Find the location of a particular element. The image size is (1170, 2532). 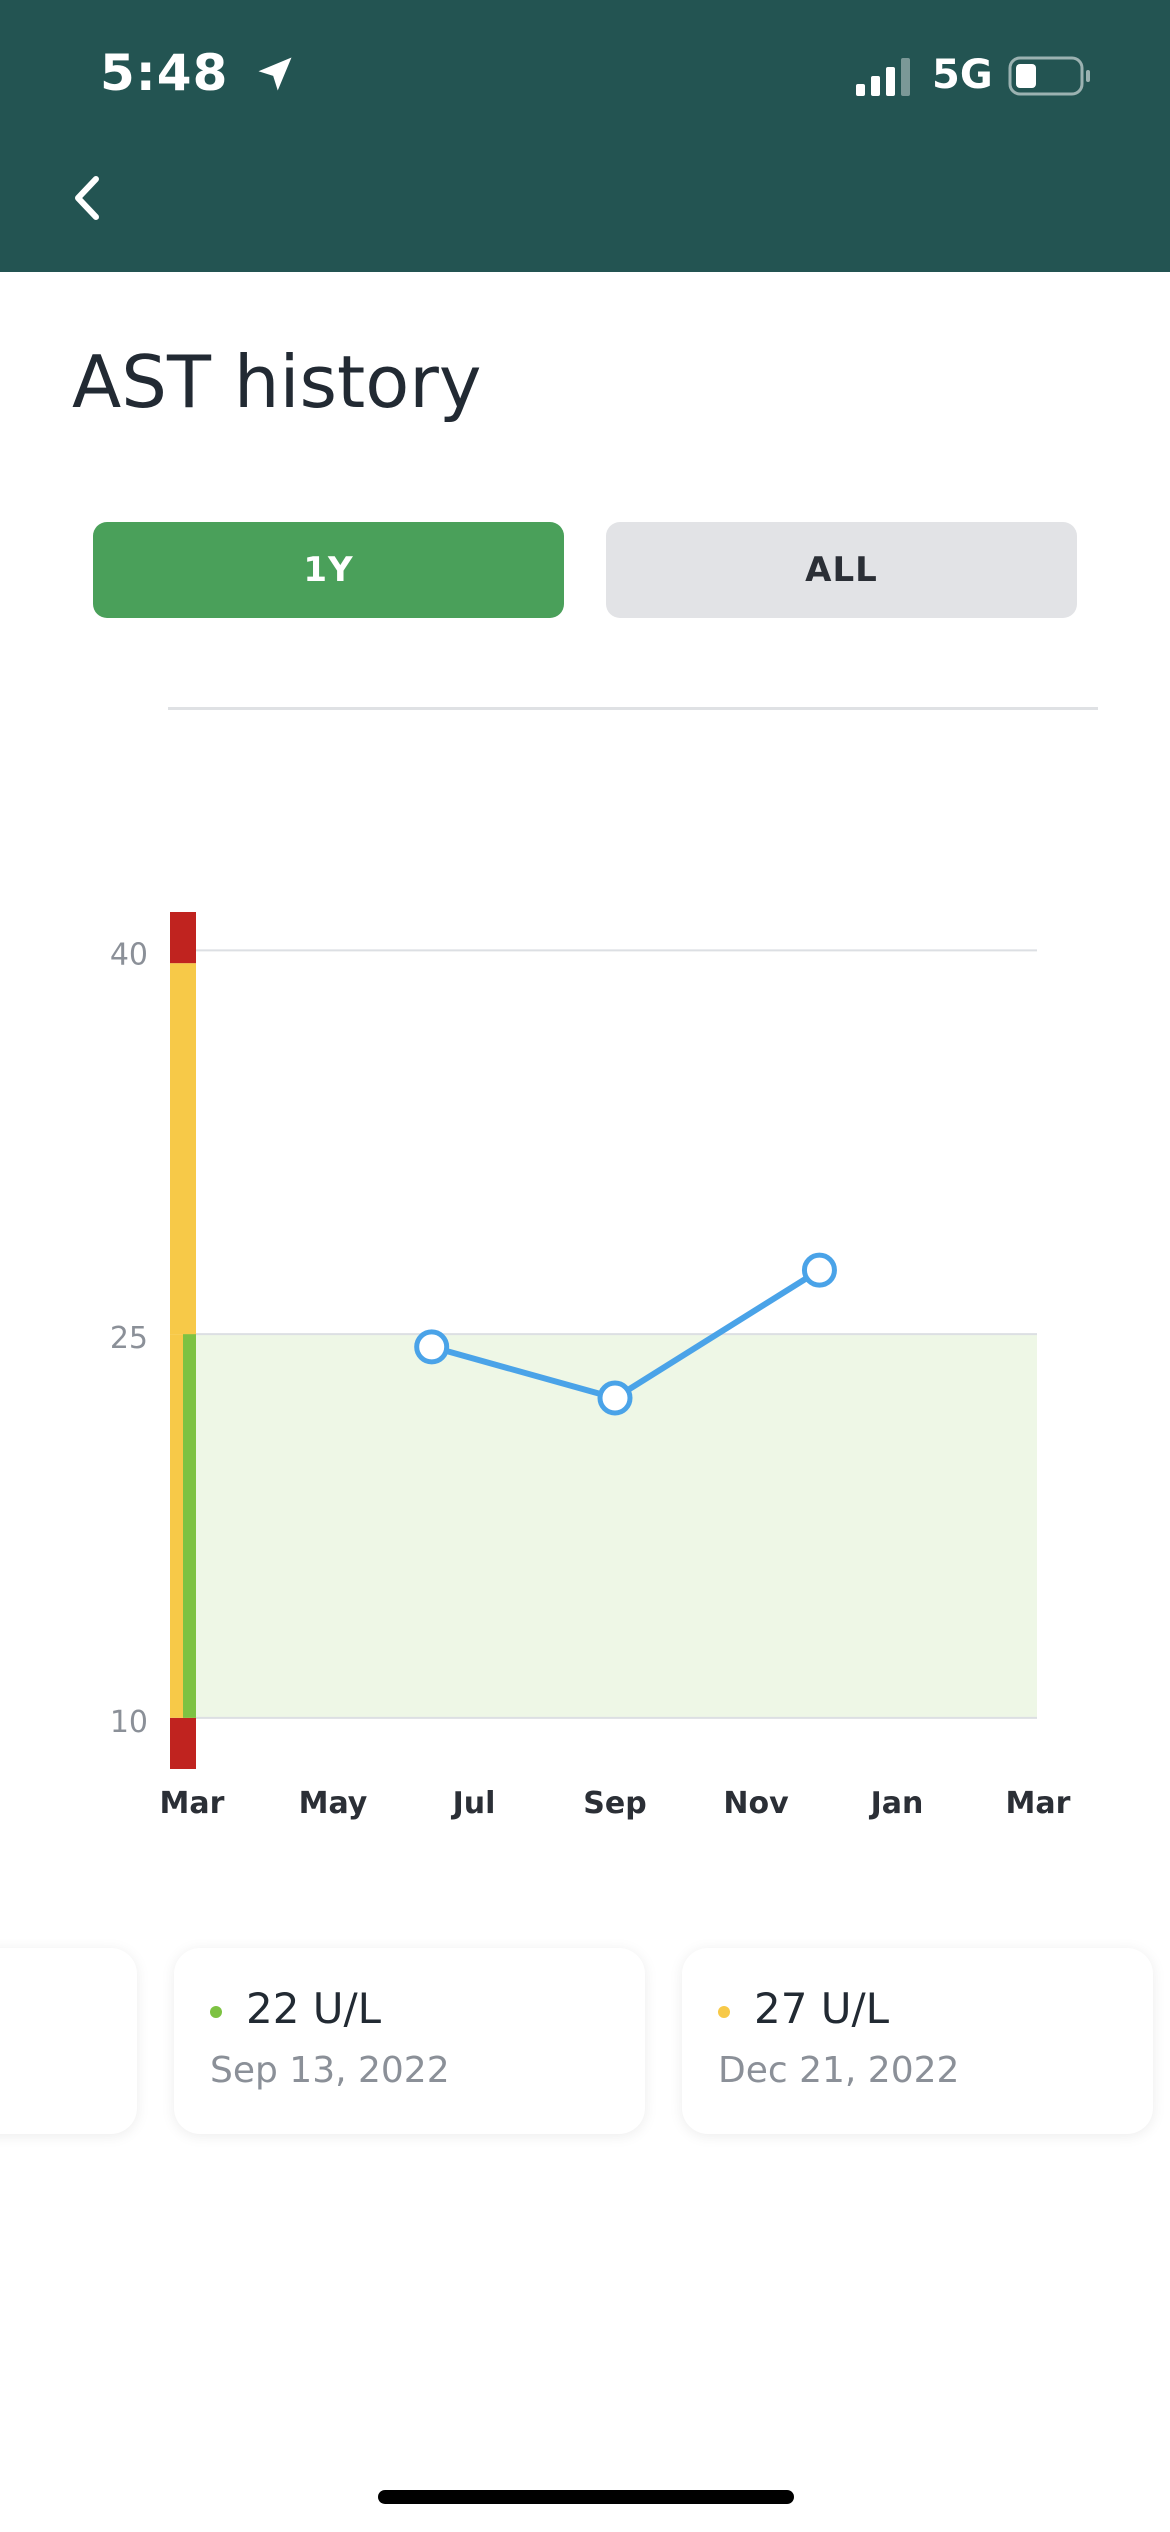

result-card-previous is located at coordinates (68, 2041).